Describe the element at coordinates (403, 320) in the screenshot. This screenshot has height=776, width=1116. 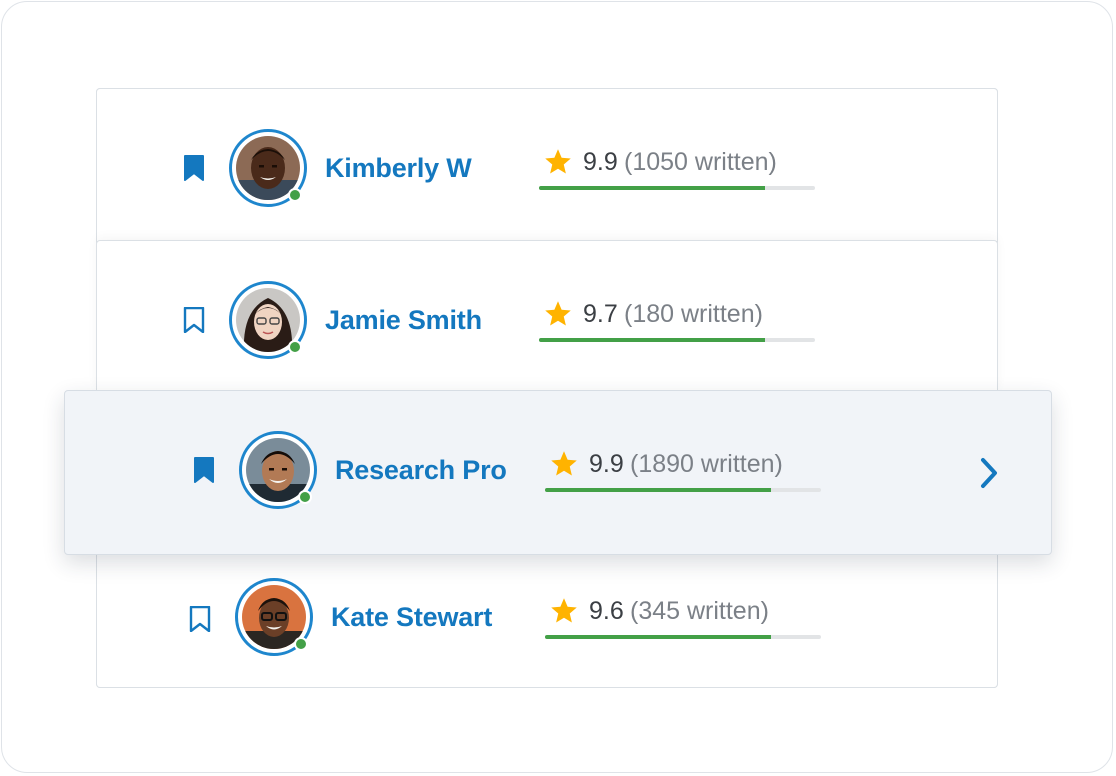
I see `writer-name: Jamie Smith` at that location.